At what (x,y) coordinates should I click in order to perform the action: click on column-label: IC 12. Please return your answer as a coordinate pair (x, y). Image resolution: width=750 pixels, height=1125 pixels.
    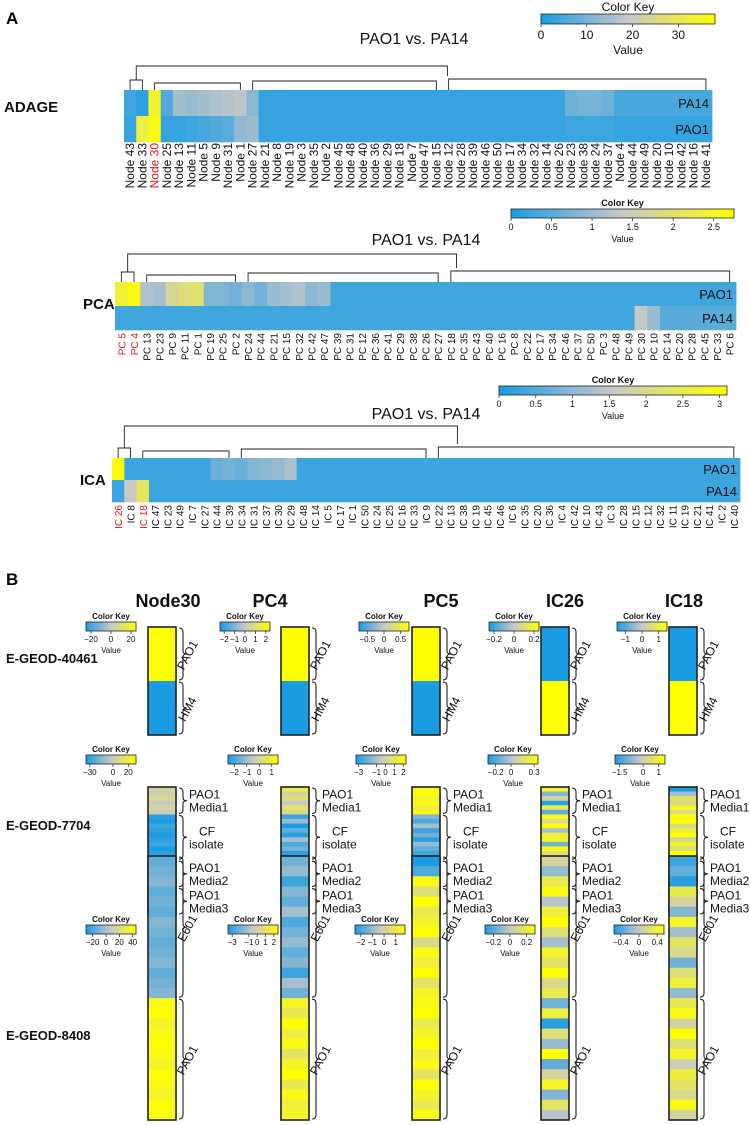
    Looking at the image, I should click on (649, 517).